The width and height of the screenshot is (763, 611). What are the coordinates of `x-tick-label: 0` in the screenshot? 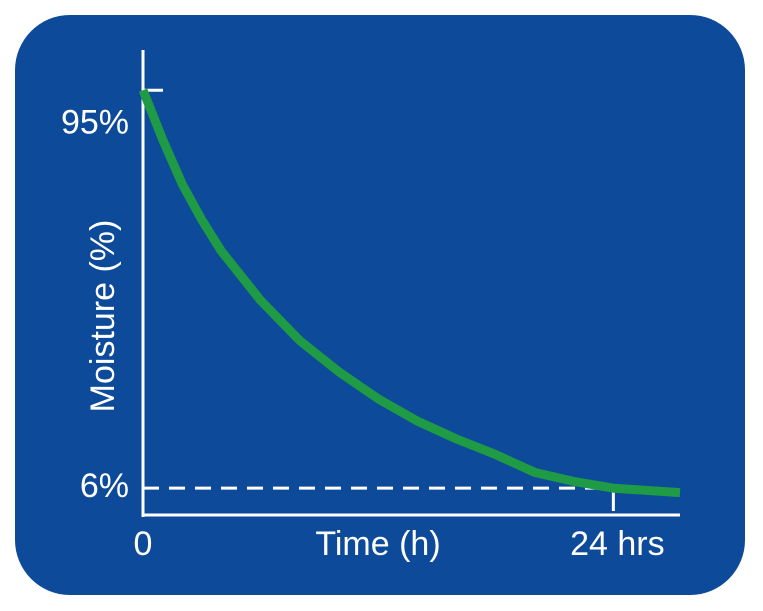 It's located at (143, 544).